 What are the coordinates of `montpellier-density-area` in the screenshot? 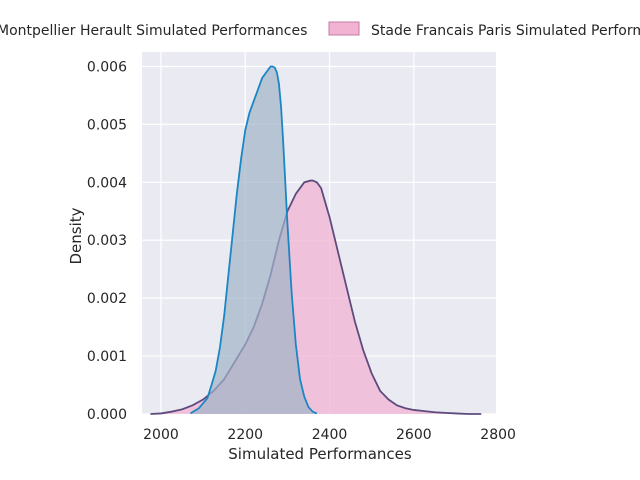 It's located at (253, 240).